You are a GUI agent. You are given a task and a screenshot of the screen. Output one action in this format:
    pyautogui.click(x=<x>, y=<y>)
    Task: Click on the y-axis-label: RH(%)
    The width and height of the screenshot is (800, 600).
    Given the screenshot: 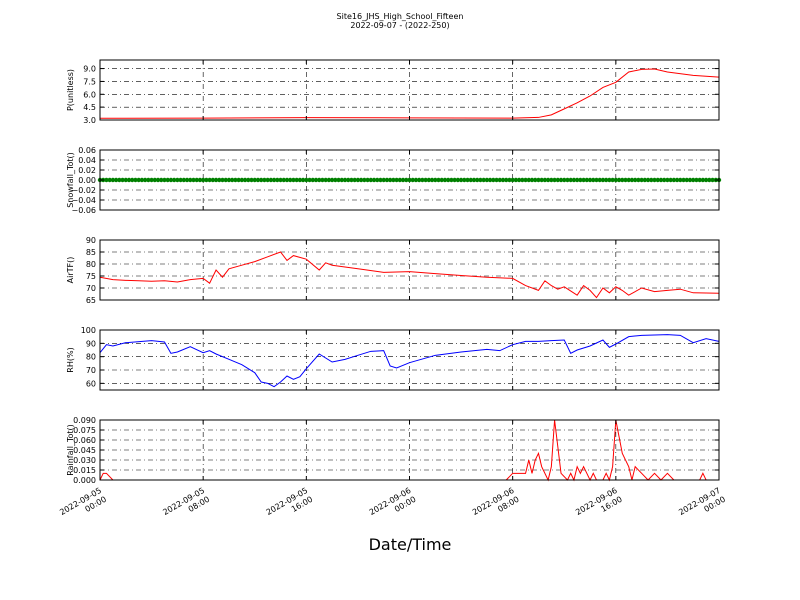 What is the action you would take?
    pyautogui.click(x=70, y=359)
    